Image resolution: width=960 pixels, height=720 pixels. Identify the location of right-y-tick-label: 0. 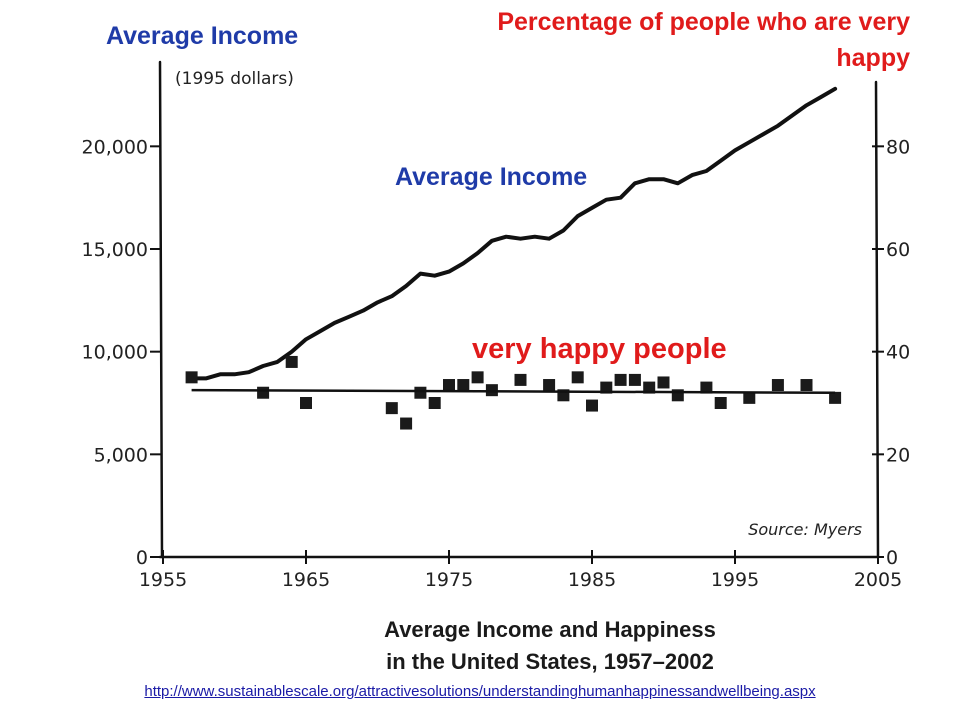
(892, 558).